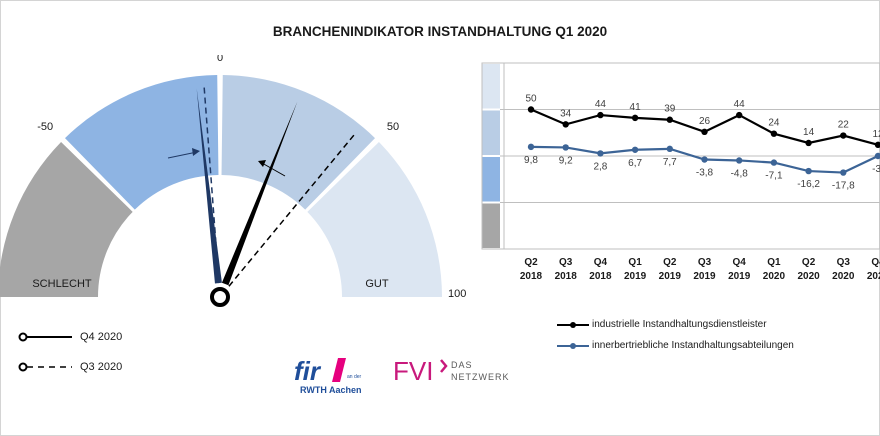 Image resolution: width=880 pixels, height=436 pixels. What do you see at coordinates (480, 377) in the screenshot?
I see `fvi-logo-tag2: NETZWERK` at bounding box center [480, 377].